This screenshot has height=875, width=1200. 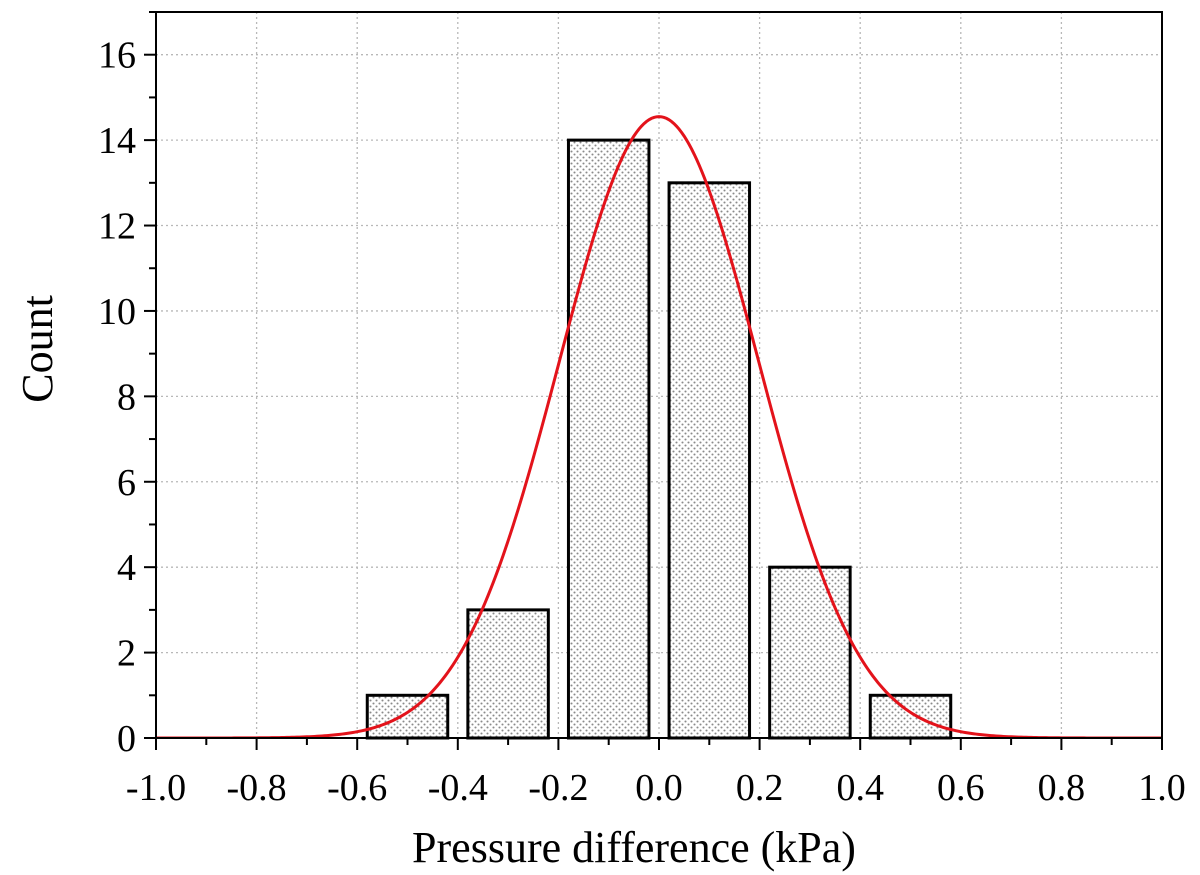 What do you see at coordinates (760, 788) in the screenshot?
I see `x-tick-label: 0.2` at bounding box center [760, 788].